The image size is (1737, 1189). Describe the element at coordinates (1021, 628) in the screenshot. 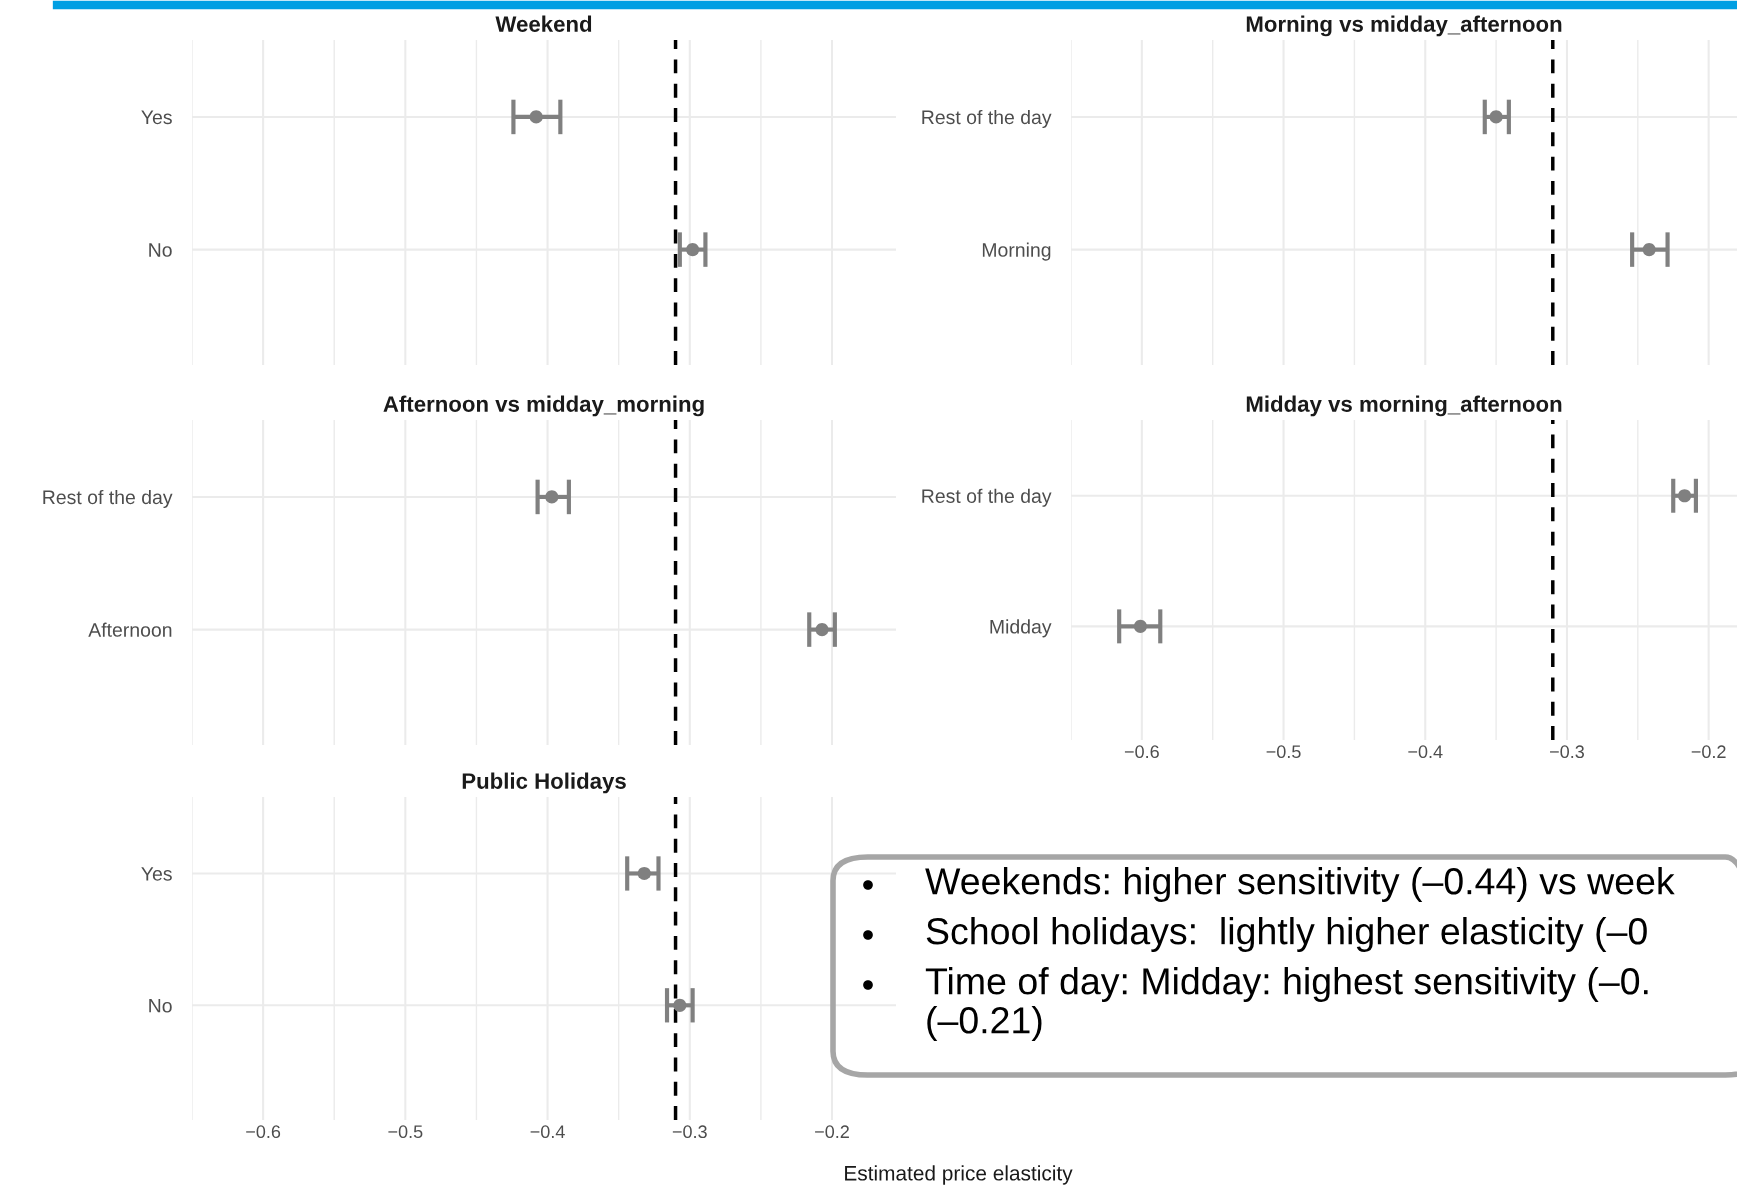

I see `y-tick-label: Midday` at that location.